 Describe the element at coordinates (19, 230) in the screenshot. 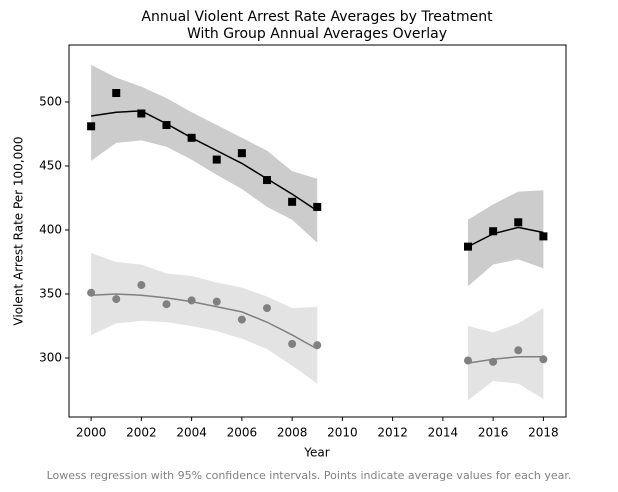

I see `y-axis-label: Violent Arrest Rate Per 100,000` at that location.